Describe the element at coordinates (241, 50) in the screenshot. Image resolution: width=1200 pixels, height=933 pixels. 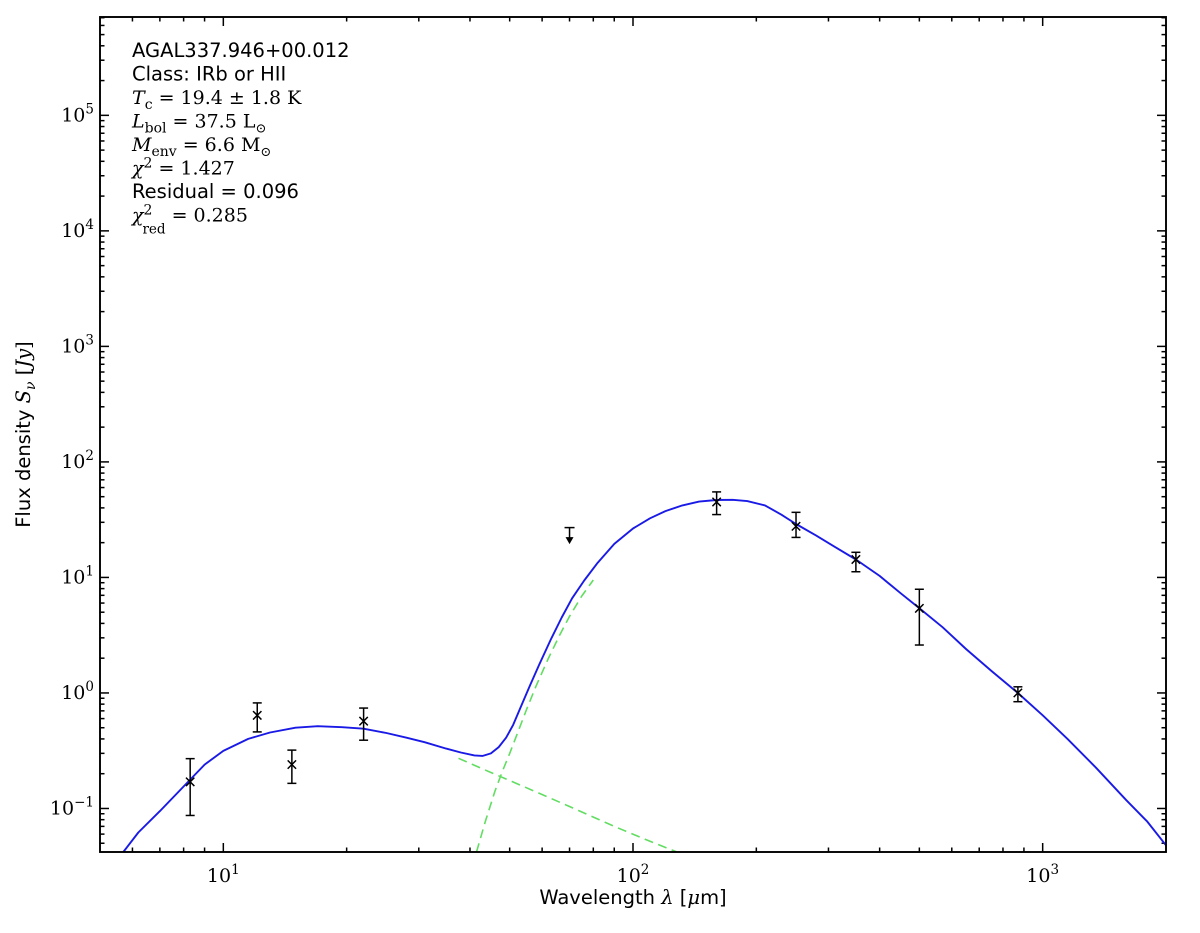
I see `annotation-line-0: AGAL337.946+00.012` at that location.